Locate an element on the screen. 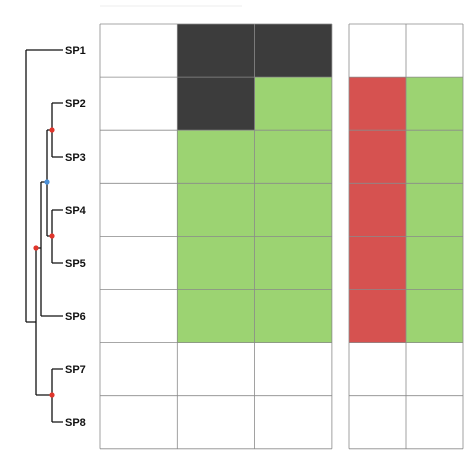 The width and height of the screenshot is (474, 456). node-marker-blue is located at coordinates (47, 182).